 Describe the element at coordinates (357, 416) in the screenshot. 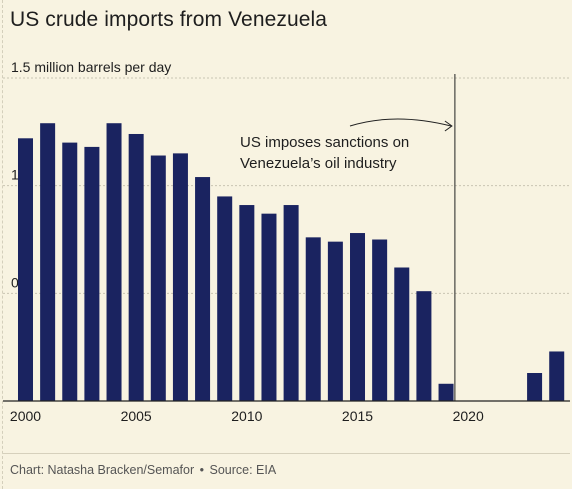

I see `x-tick-label: 2015` at that location.